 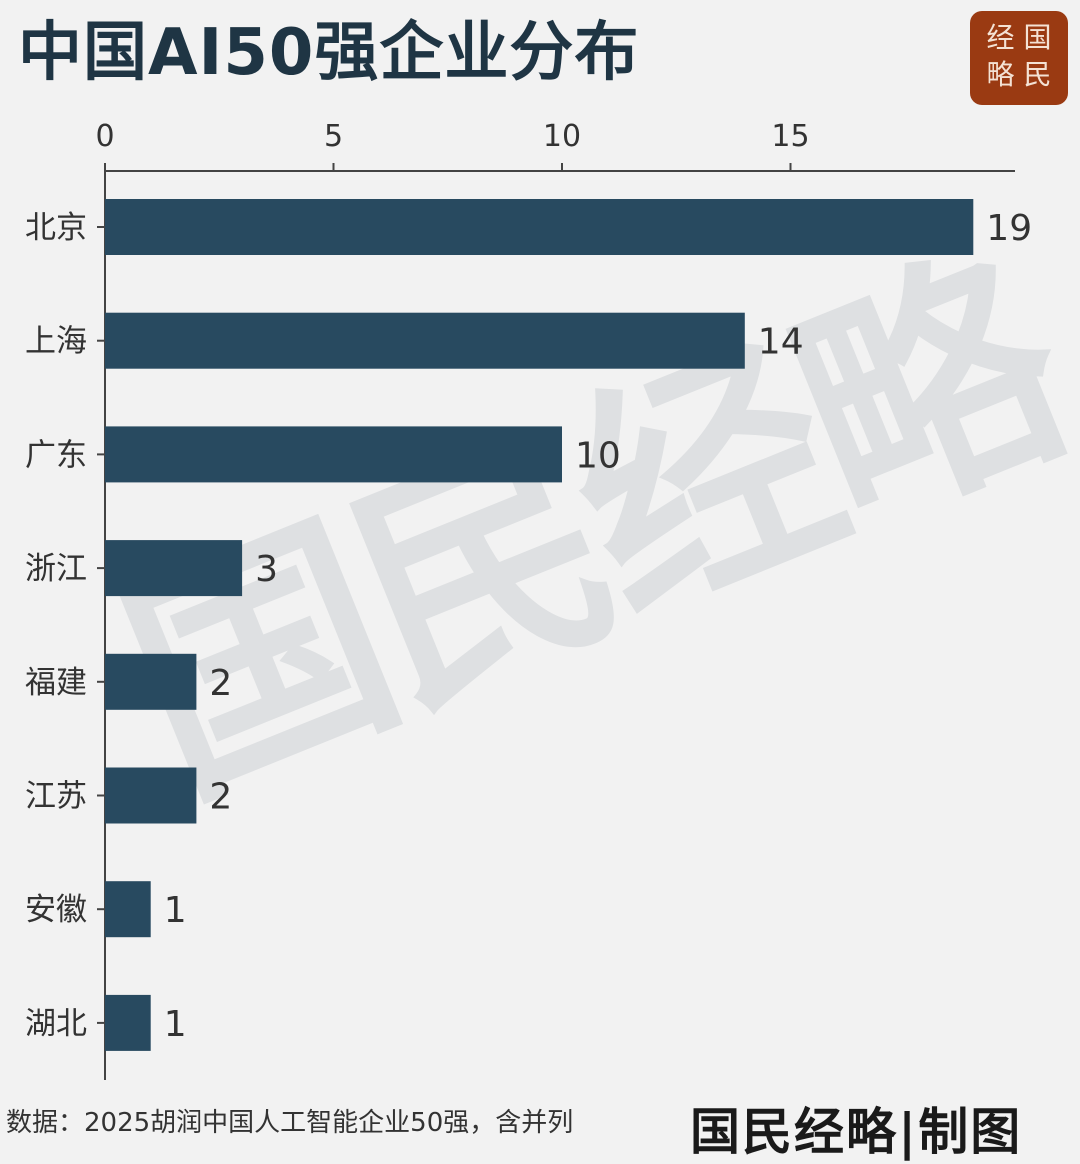 I want to click on category-label: 浙江, so click(x=56, y=569).